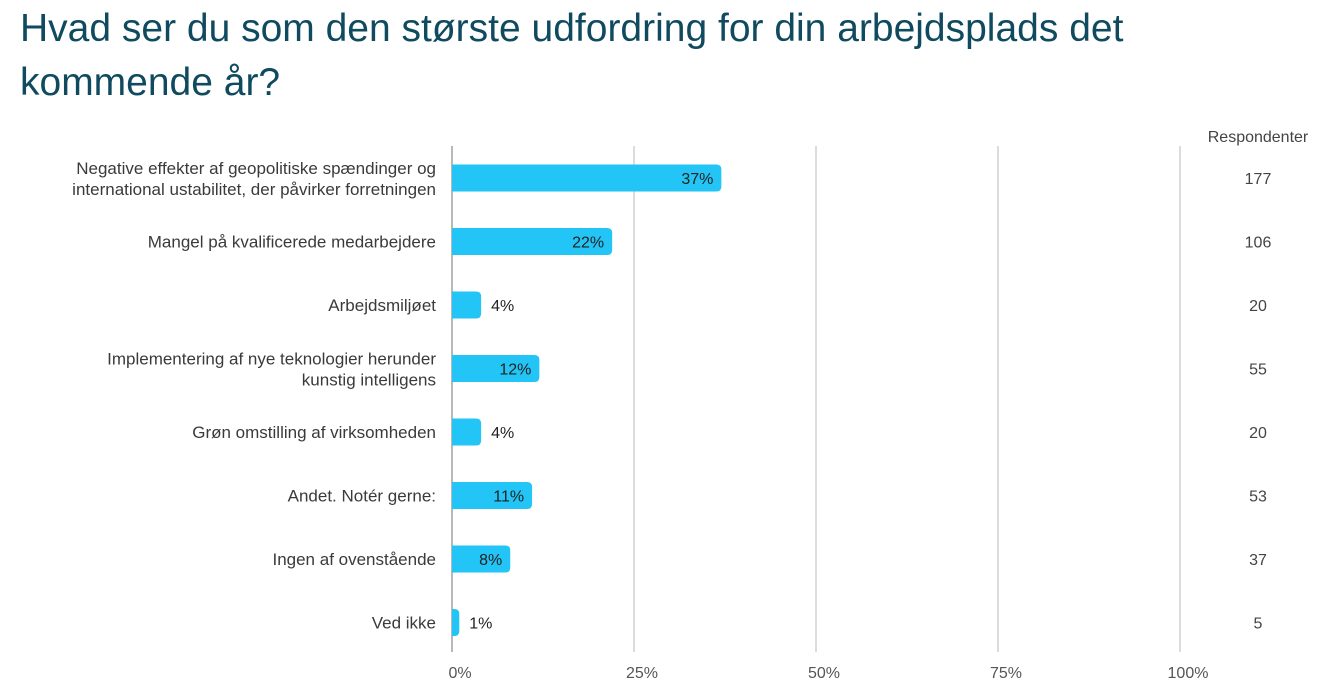 The image size is (1331, 694). I want to click on respondents-header: Respondenter, so click(1258, 137).